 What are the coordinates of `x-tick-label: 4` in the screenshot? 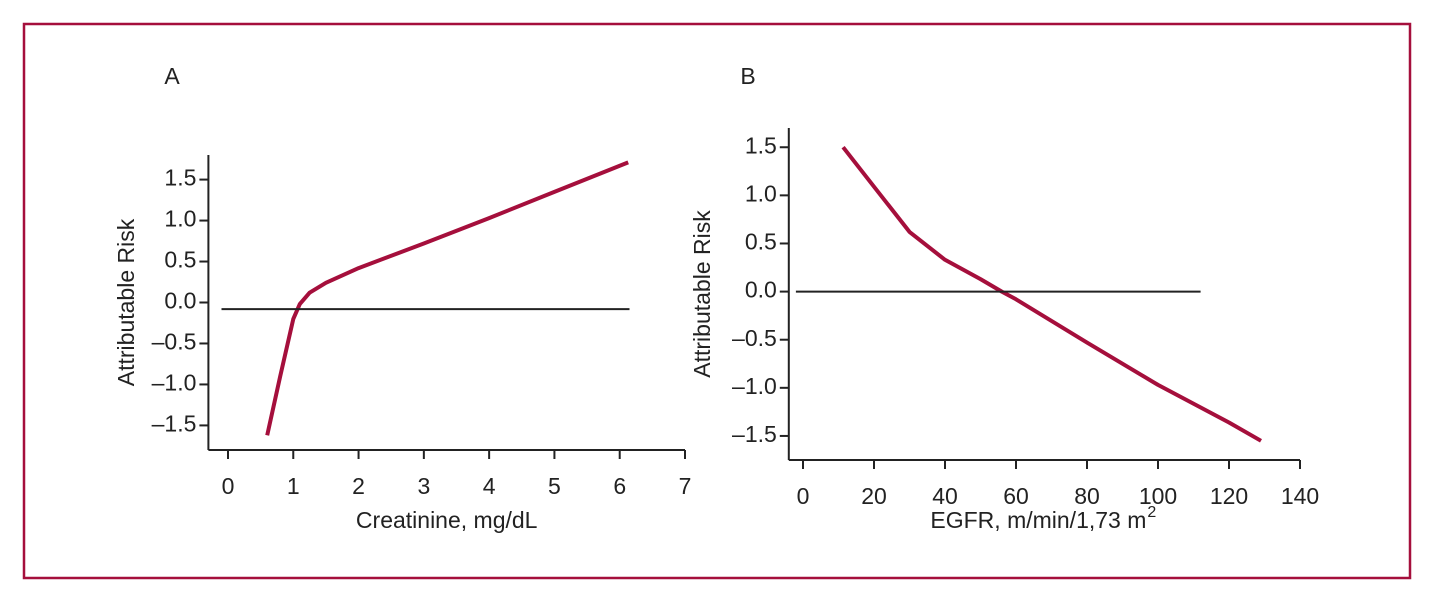 It's located at (489, 486).